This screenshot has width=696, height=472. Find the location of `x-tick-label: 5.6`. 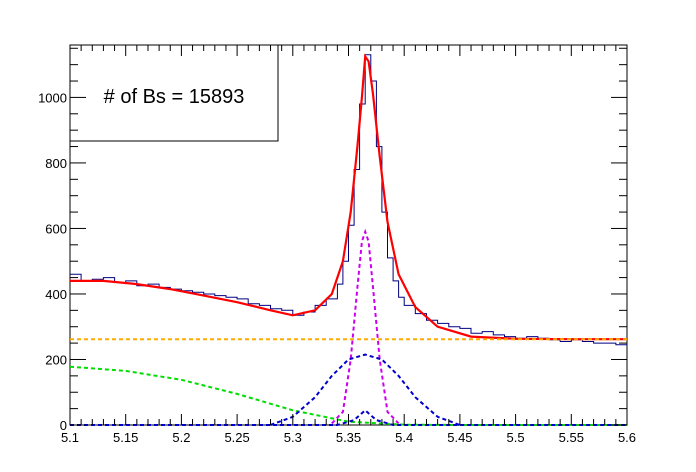

x-tick-label: 5.6 is located at coordinates (627, 437).